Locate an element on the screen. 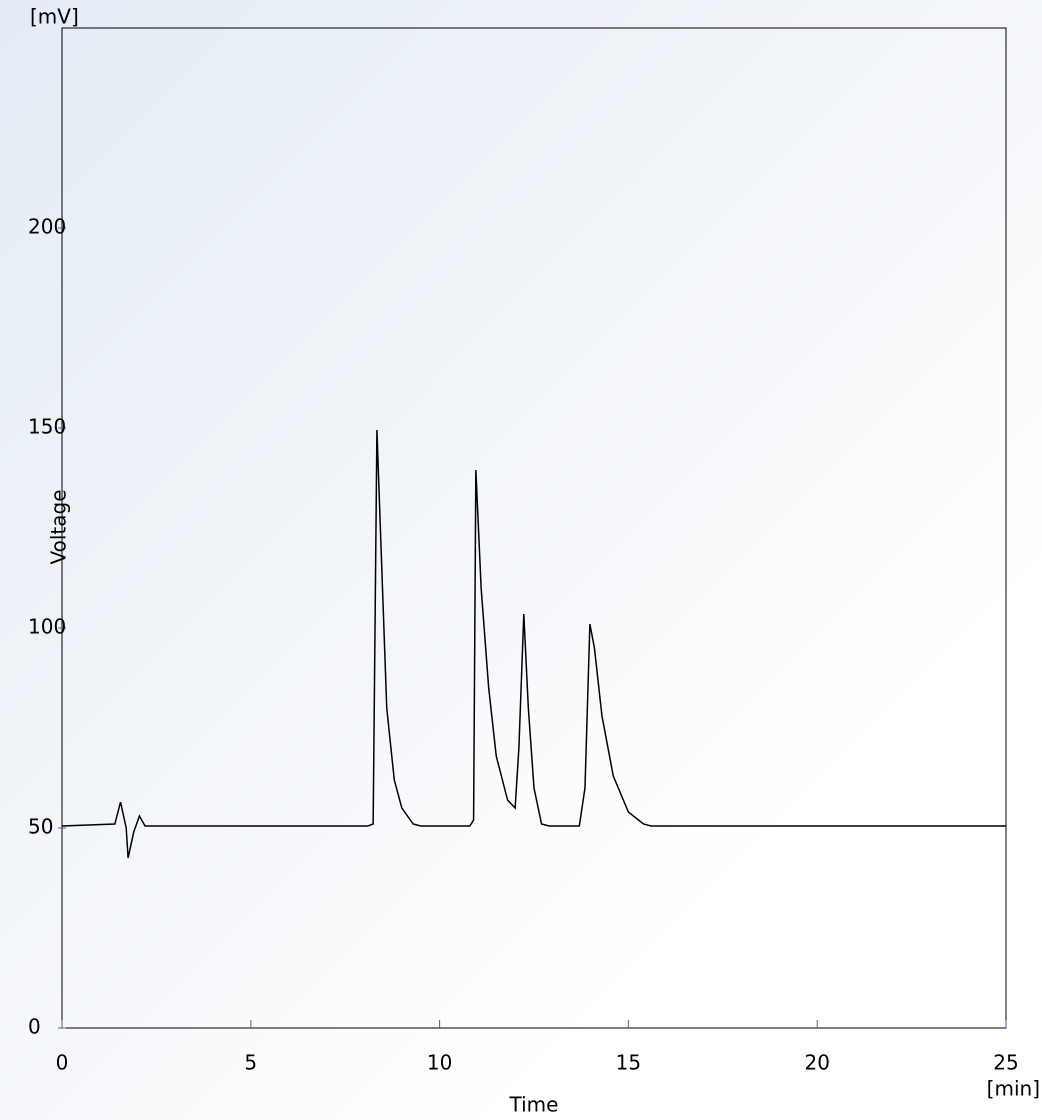  x-axis-title: Time is located at coordinates (534, 1105).